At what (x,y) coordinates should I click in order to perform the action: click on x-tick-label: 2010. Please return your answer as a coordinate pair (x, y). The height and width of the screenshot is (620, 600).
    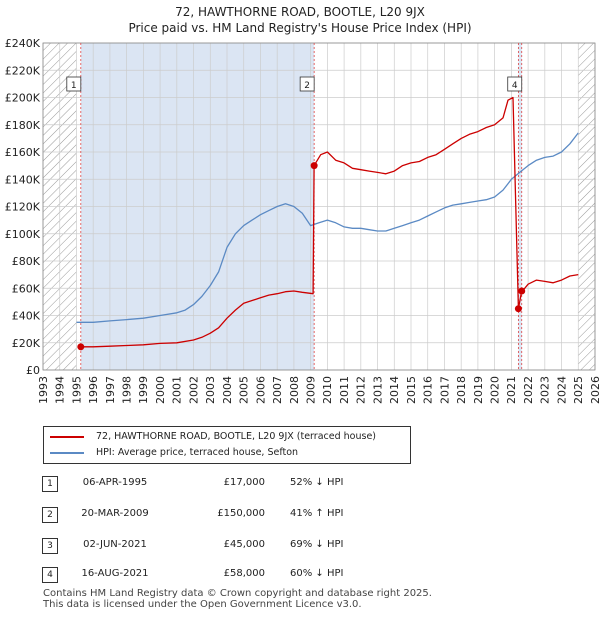
    Looking at the image, I should click on (327, 390).